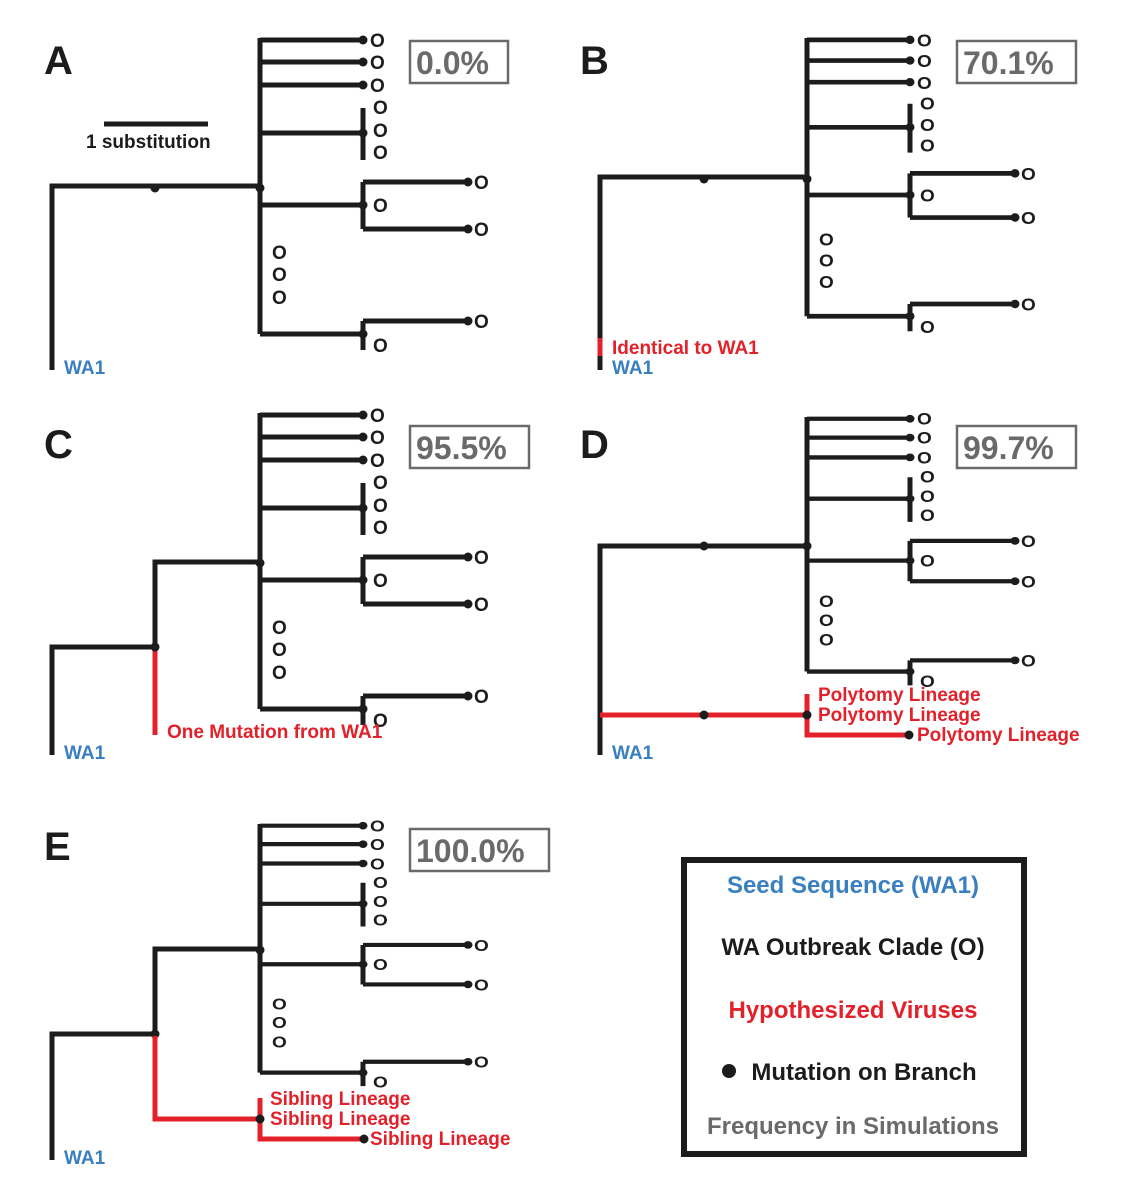 The height and width of the screenshot is (1178, 1122). Describe the element at coordinates (269, 200) in the screenshot. I see `tree-a` at that location.